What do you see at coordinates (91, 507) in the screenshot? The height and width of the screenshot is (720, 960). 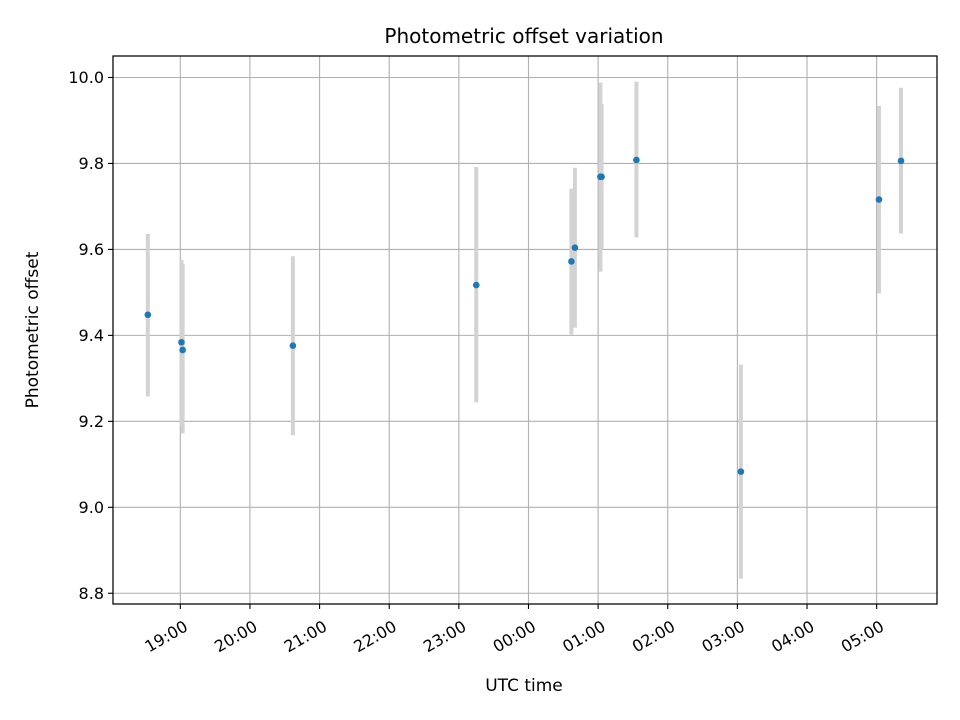 I see `y-tick-label: 9.0` at bounding box center [91, 507].